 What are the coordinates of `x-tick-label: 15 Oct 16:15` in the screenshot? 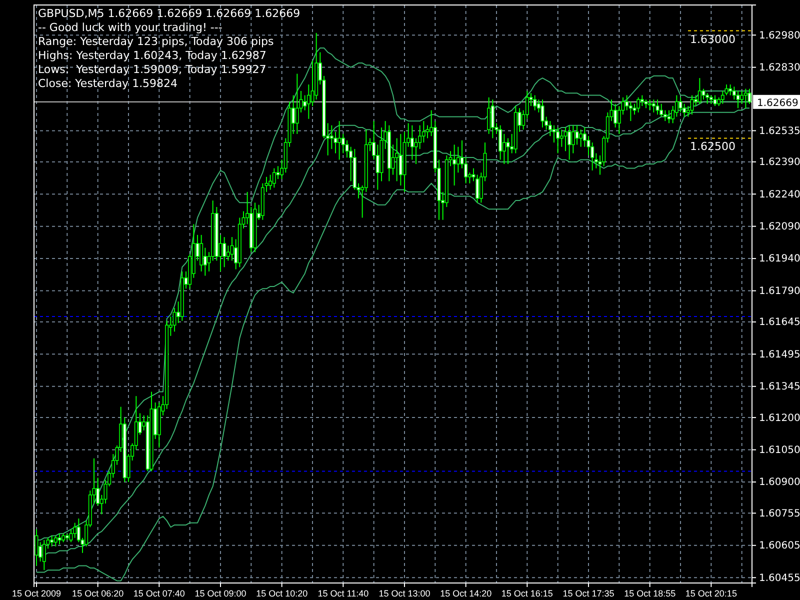 It's located at (527, 593).